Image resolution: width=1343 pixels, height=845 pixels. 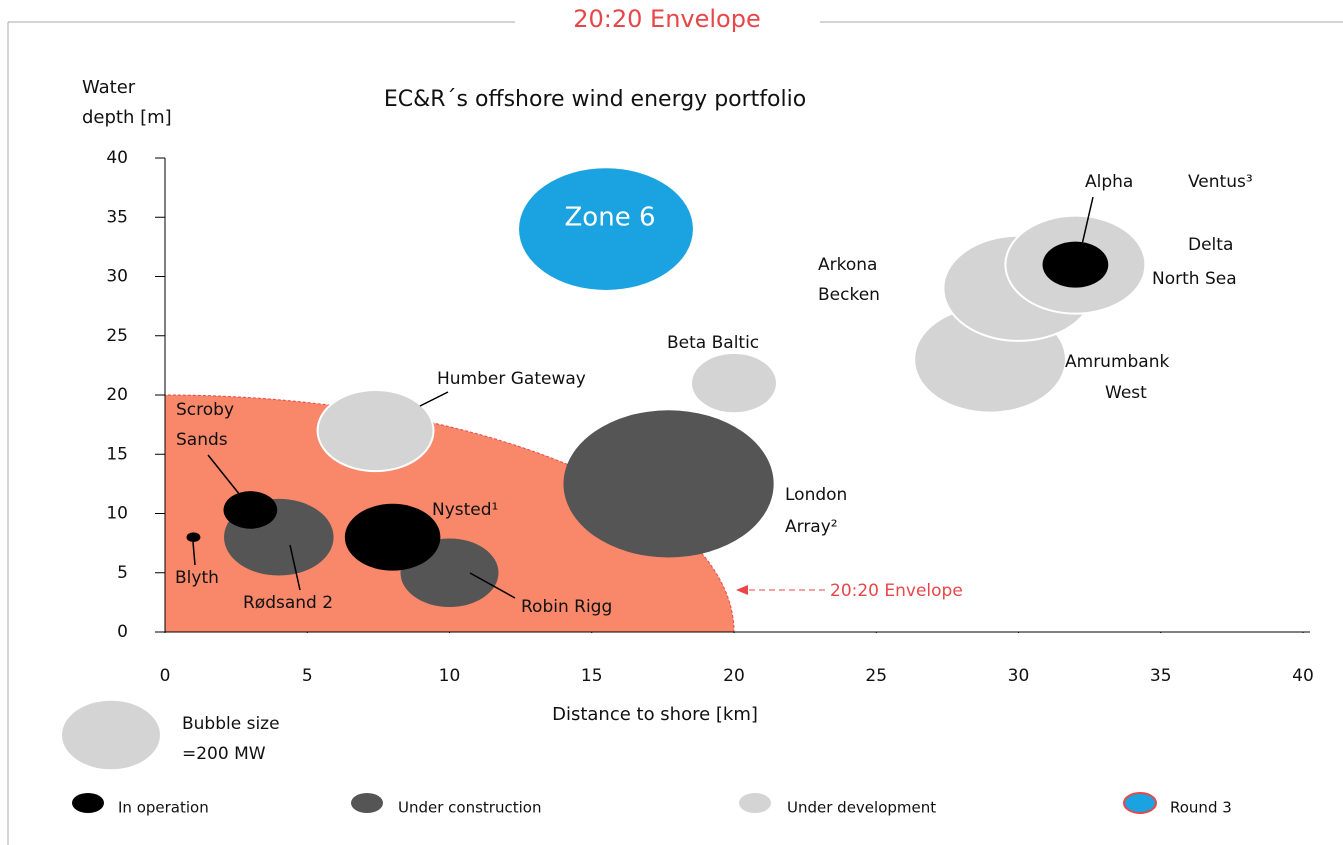 I want to click on bubble-label: Rødsand 2, so click(x=288, y=603).